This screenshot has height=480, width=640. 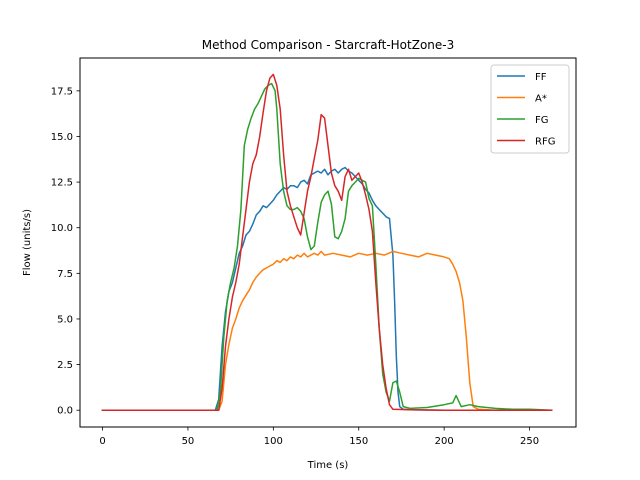 What do you see at coordinates (545, 142) in the screenshot?
I see `legend-label: RFG` at bounding box center [545, 142].